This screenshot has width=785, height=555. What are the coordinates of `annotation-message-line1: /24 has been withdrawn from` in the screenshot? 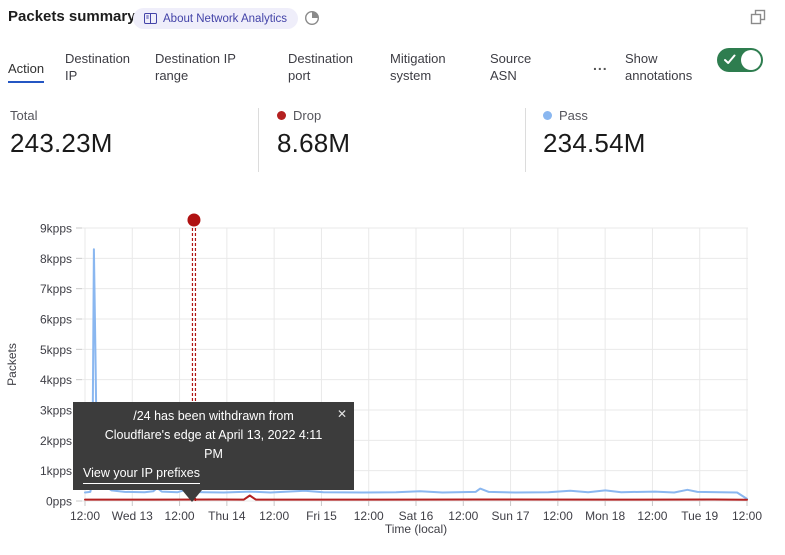 It's located at (213, 416).